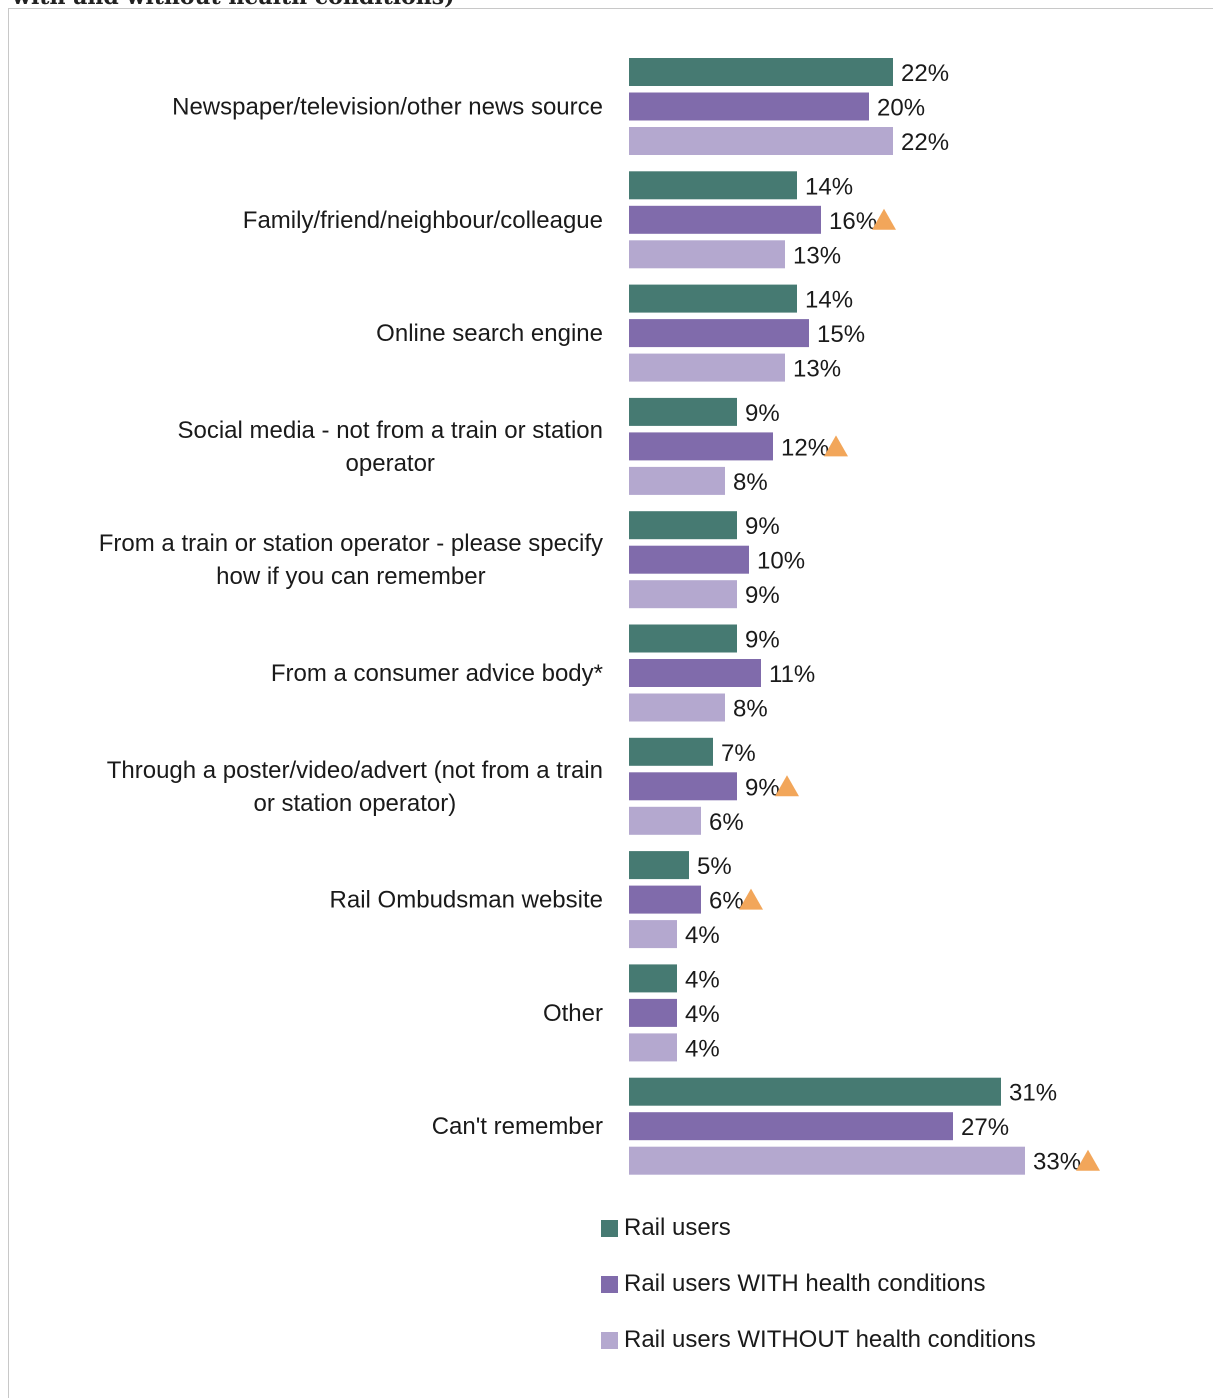 This screenshot has height=1398, width=1223. I want to click on category-label: Newspaper/television/other news source, so click(387, 107).